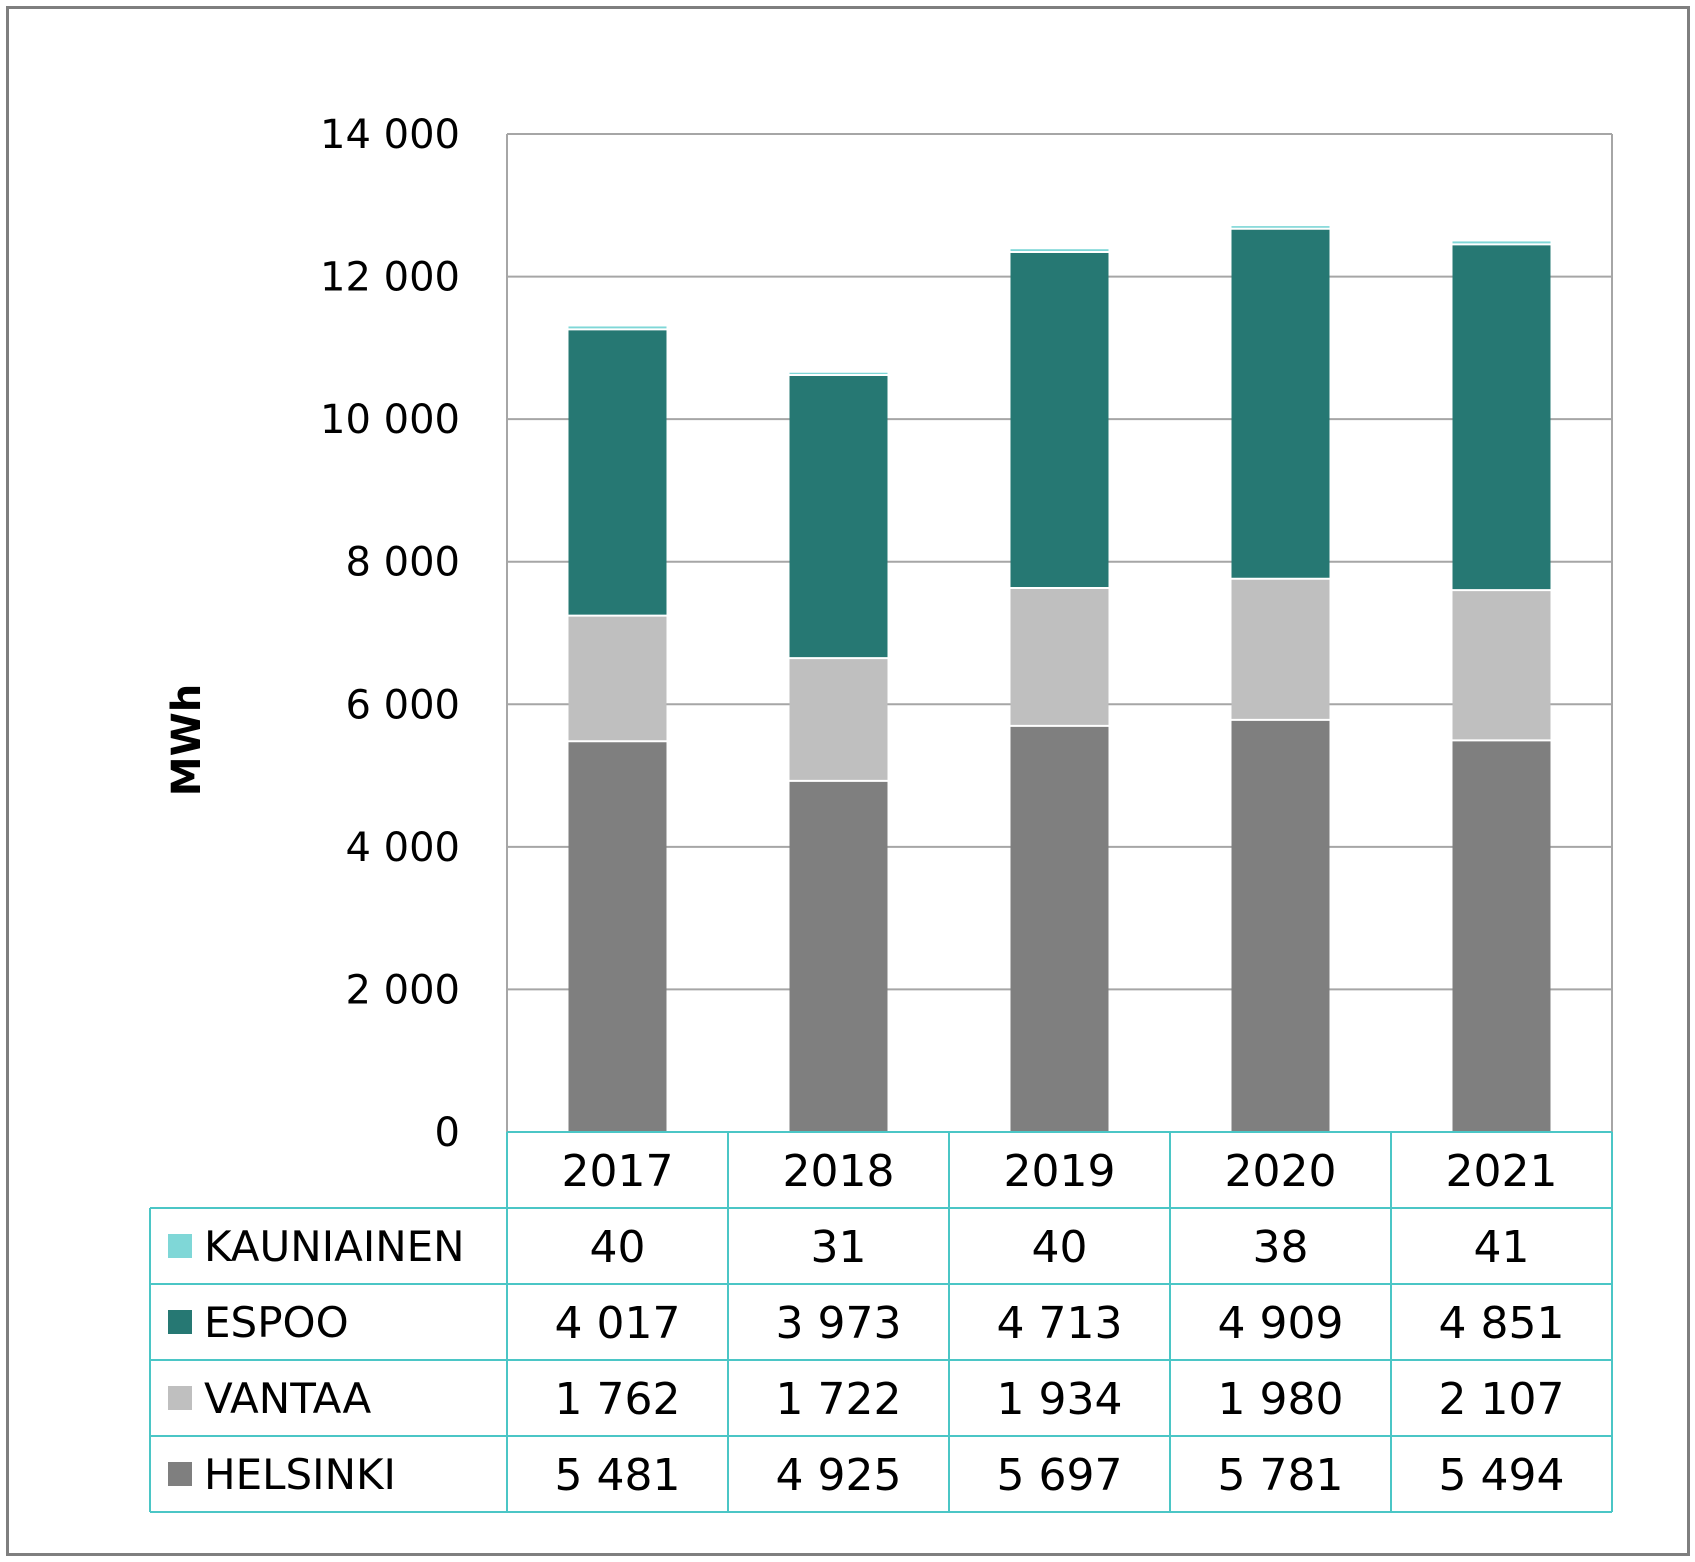  Describe the element at coordinates (839, 1247) in the screenshot. I see `data-label: 31` at that location.